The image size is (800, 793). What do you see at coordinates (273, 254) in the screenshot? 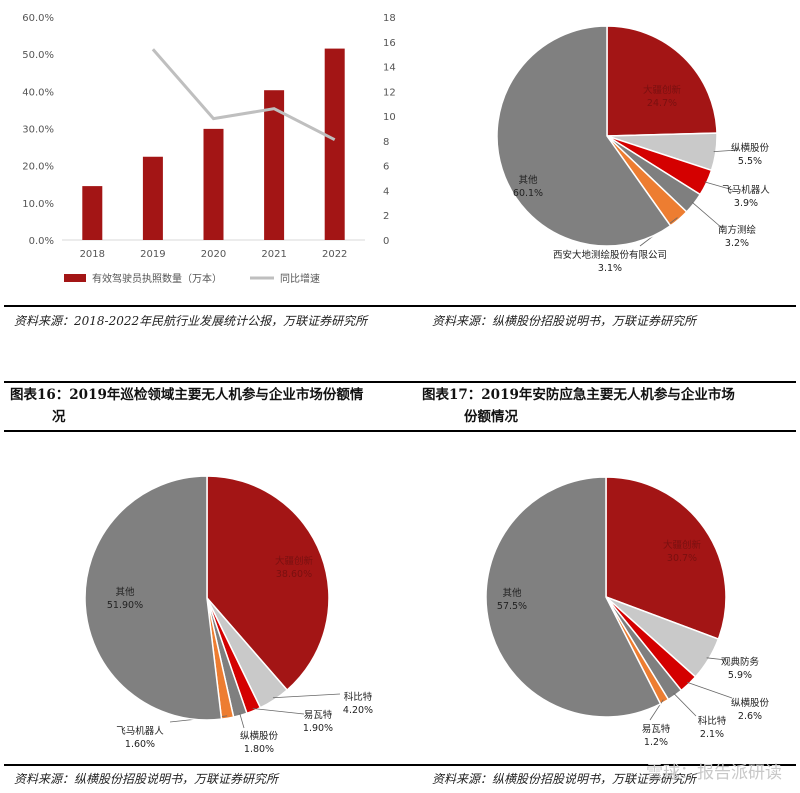
I see `x-tick-label: 2021` at bounding box center [273, 254].